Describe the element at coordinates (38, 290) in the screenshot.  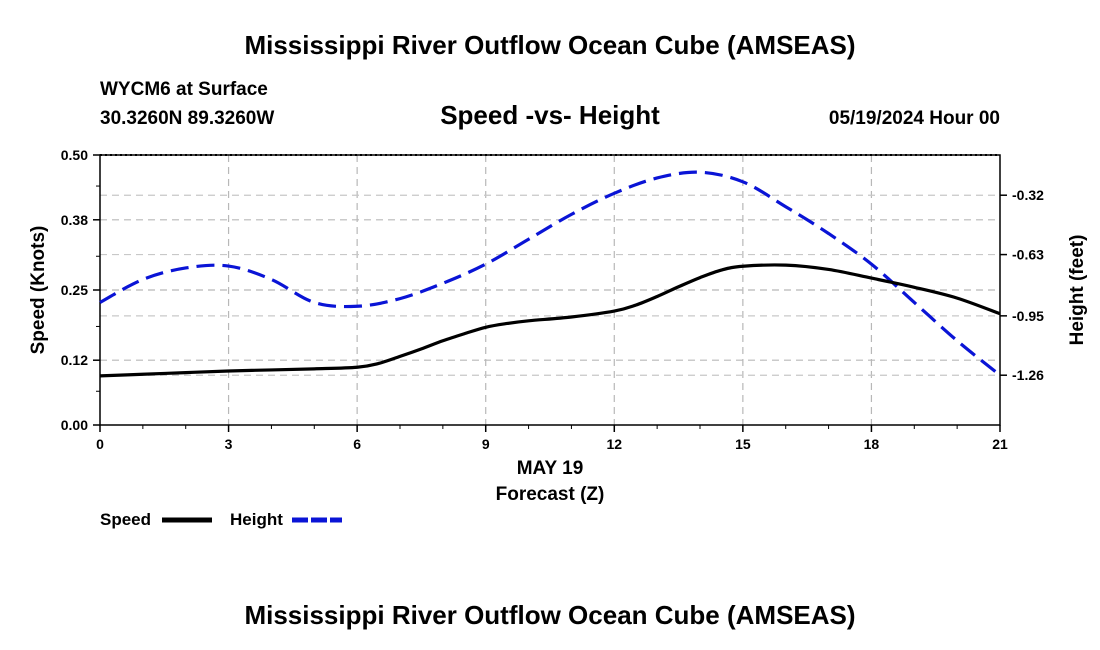
I see `y-axis-title: Speed (Knots)` at that location.